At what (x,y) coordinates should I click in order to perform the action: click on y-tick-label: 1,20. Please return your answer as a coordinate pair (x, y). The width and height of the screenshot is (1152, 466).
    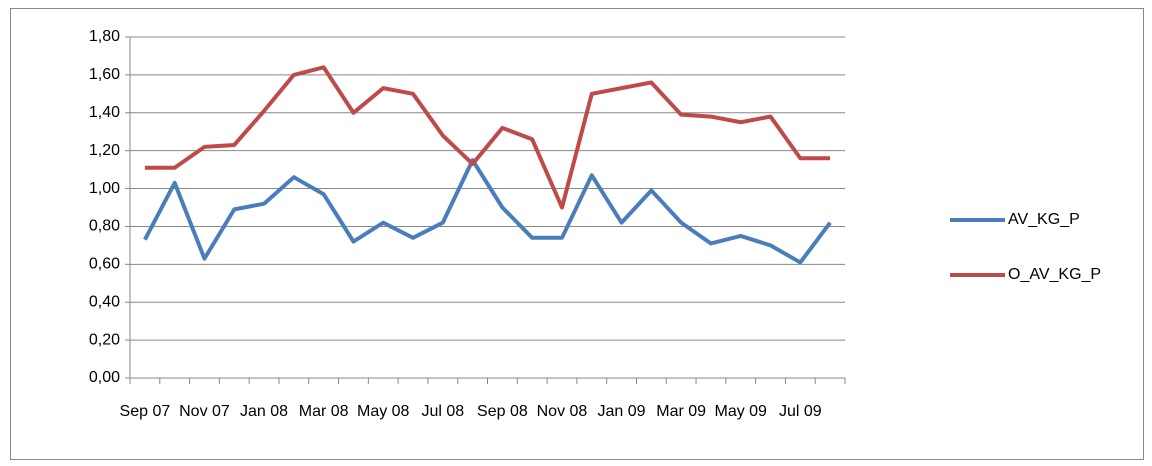
    Looking at the image, I should click on (104, 150).